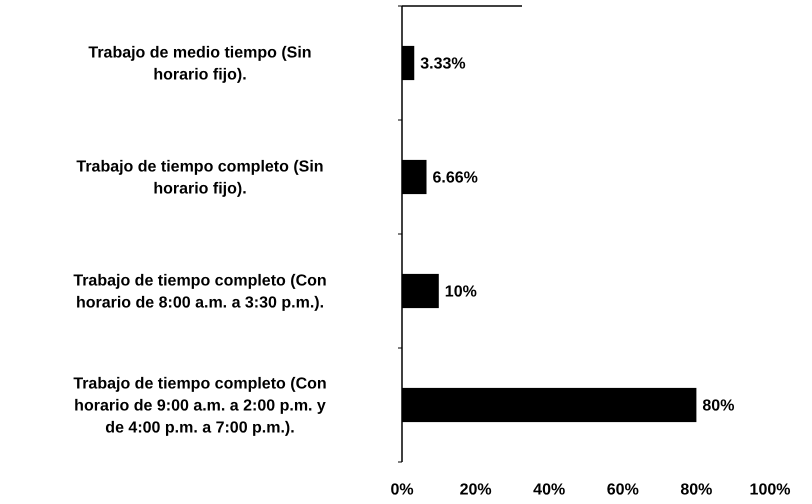 The height and width of the screenshot is (504, 812). I want to click on x-tick-label: 20%, so click(476, 489).